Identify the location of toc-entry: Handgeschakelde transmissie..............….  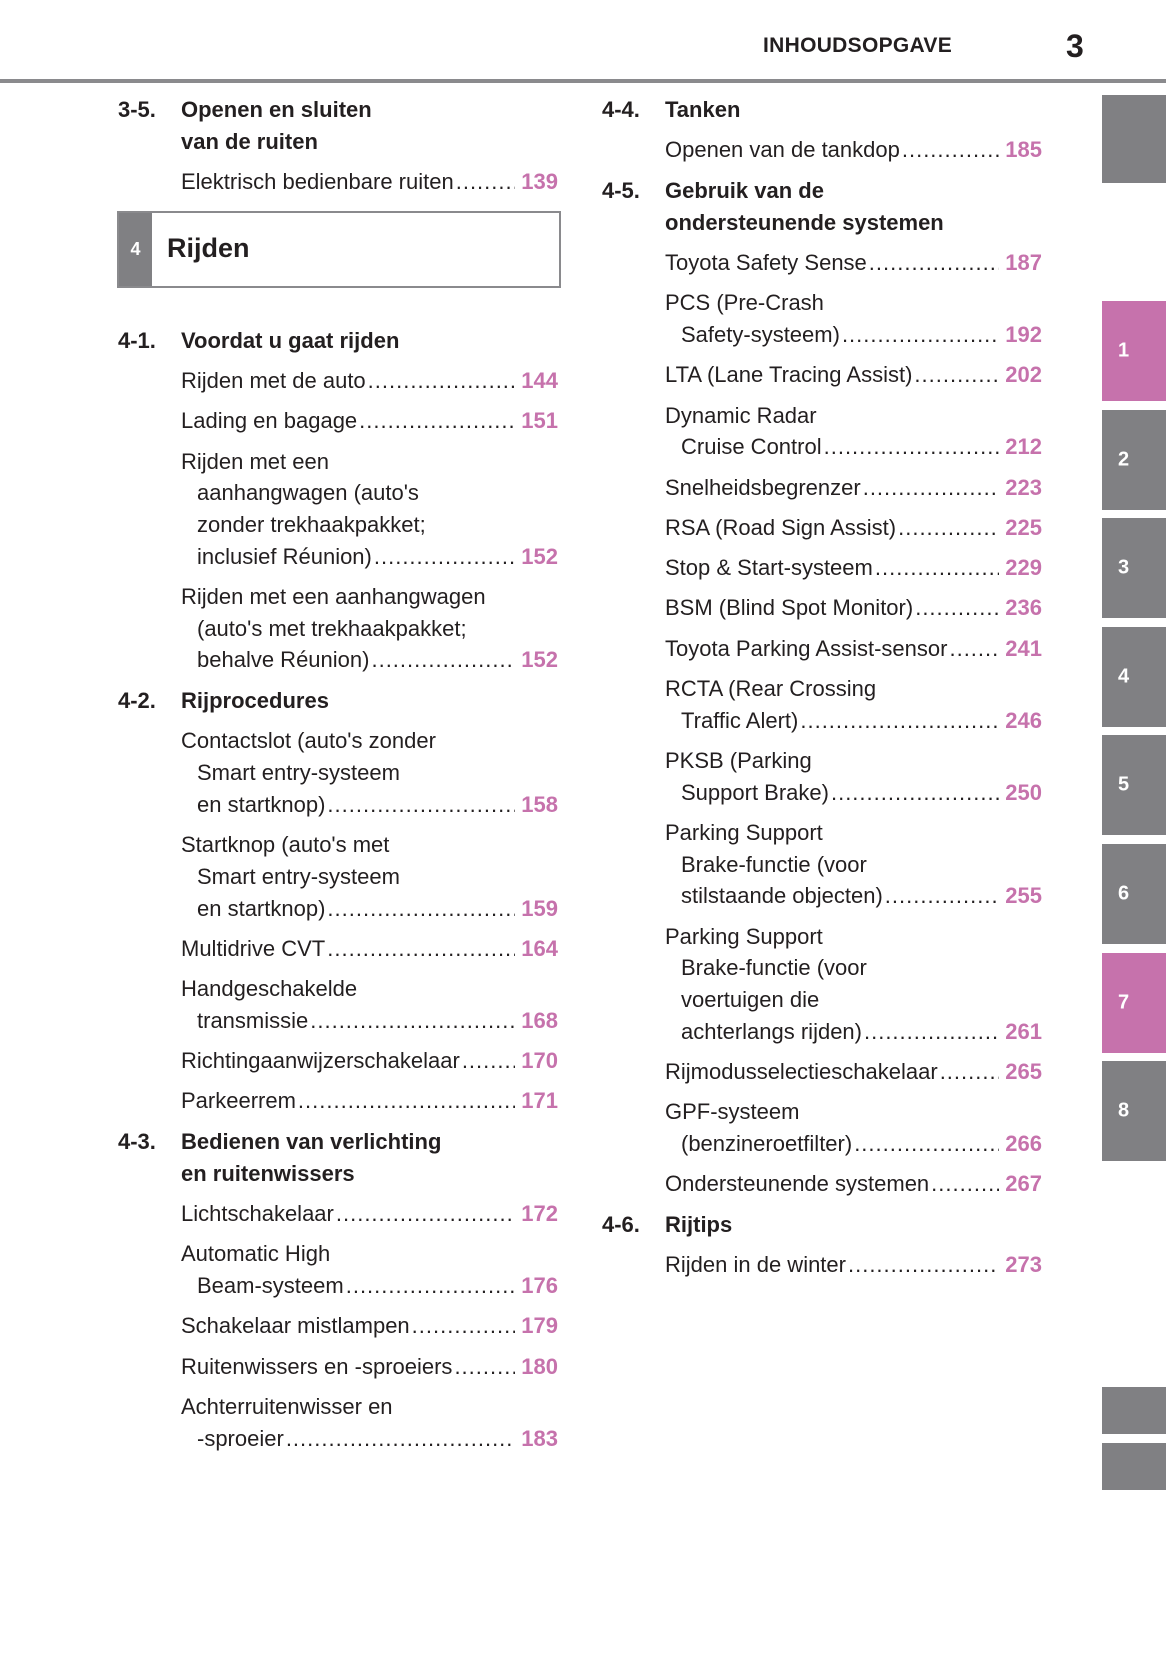
(369, 1004).